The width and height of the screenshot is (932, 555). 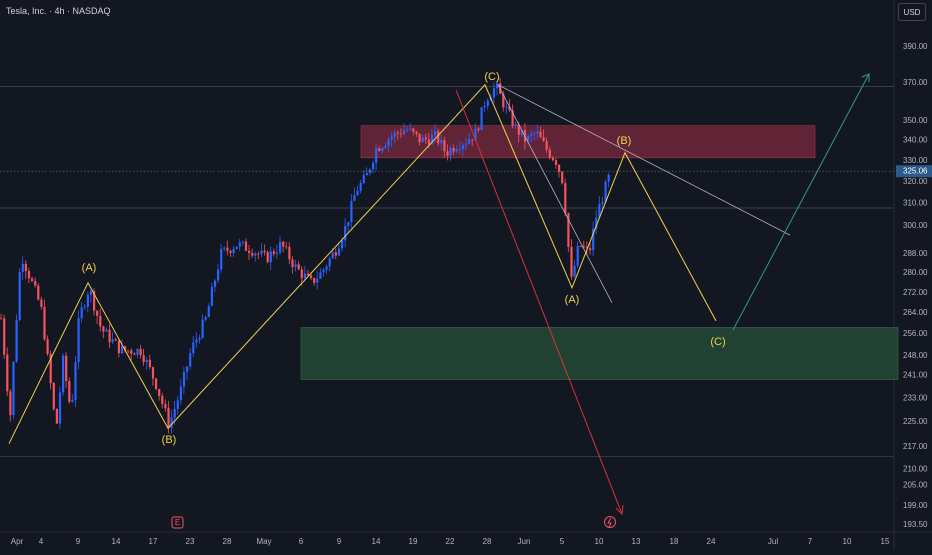 What do you see at coordinates (865, 77) in the screenshot?
I see `green-arrow-head` at bounding box center [865, 77].